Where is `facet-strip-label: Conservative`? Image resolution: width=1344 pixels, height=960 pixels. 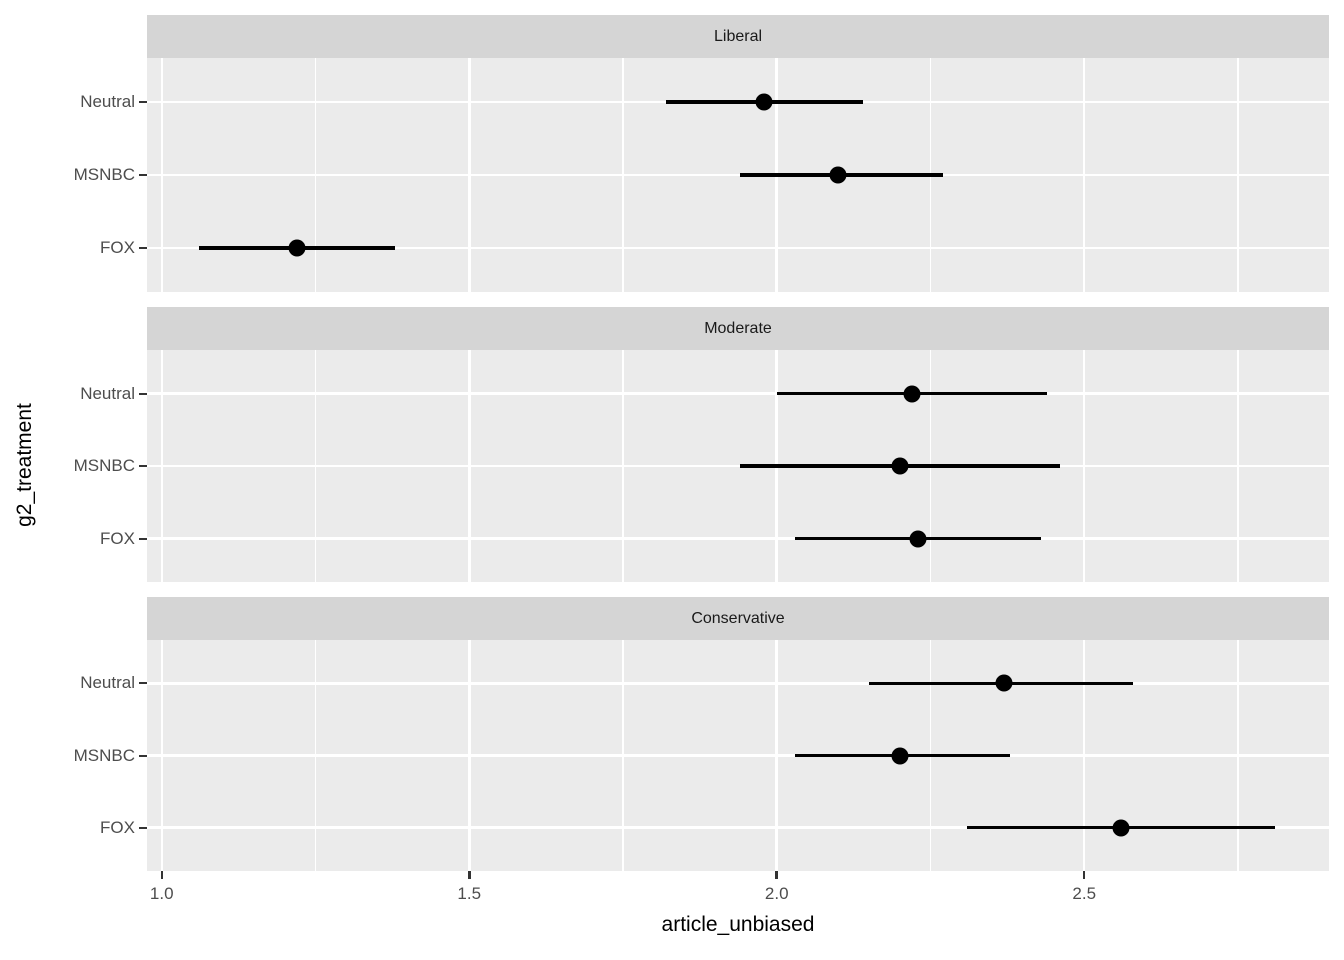
facet-strip-label: Conservative is located at coordinates (738, 618).